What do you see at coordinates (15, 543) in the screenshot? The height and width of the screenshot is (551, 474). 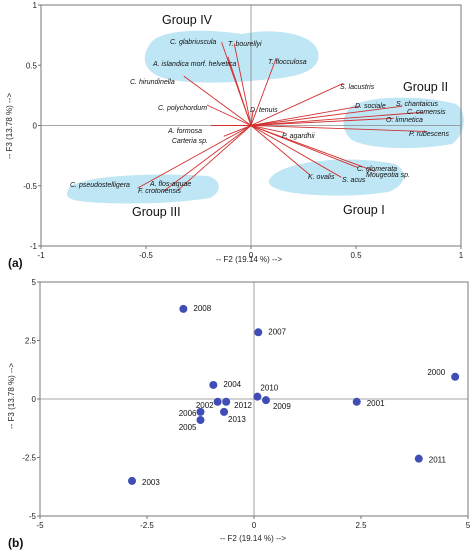 I see `panel-label-b: (b)` at bounding box center [15, 543].